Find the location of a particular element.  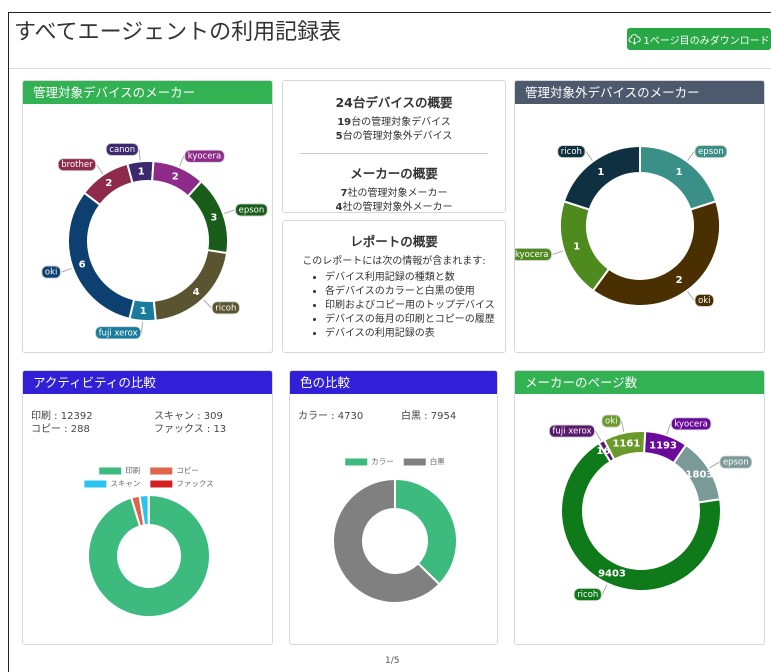

summary-title: 24台デバイスの概要 is located at coordinates (394, 101).